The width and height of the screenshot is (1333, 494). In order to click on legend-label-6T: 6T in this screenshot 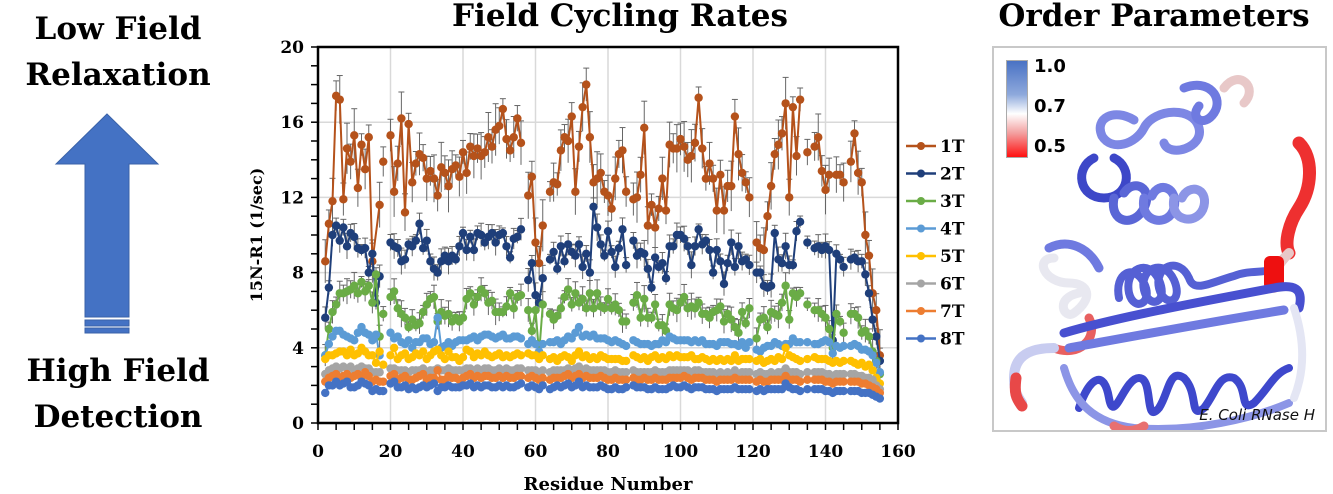, I will do `click(952, 285)`.